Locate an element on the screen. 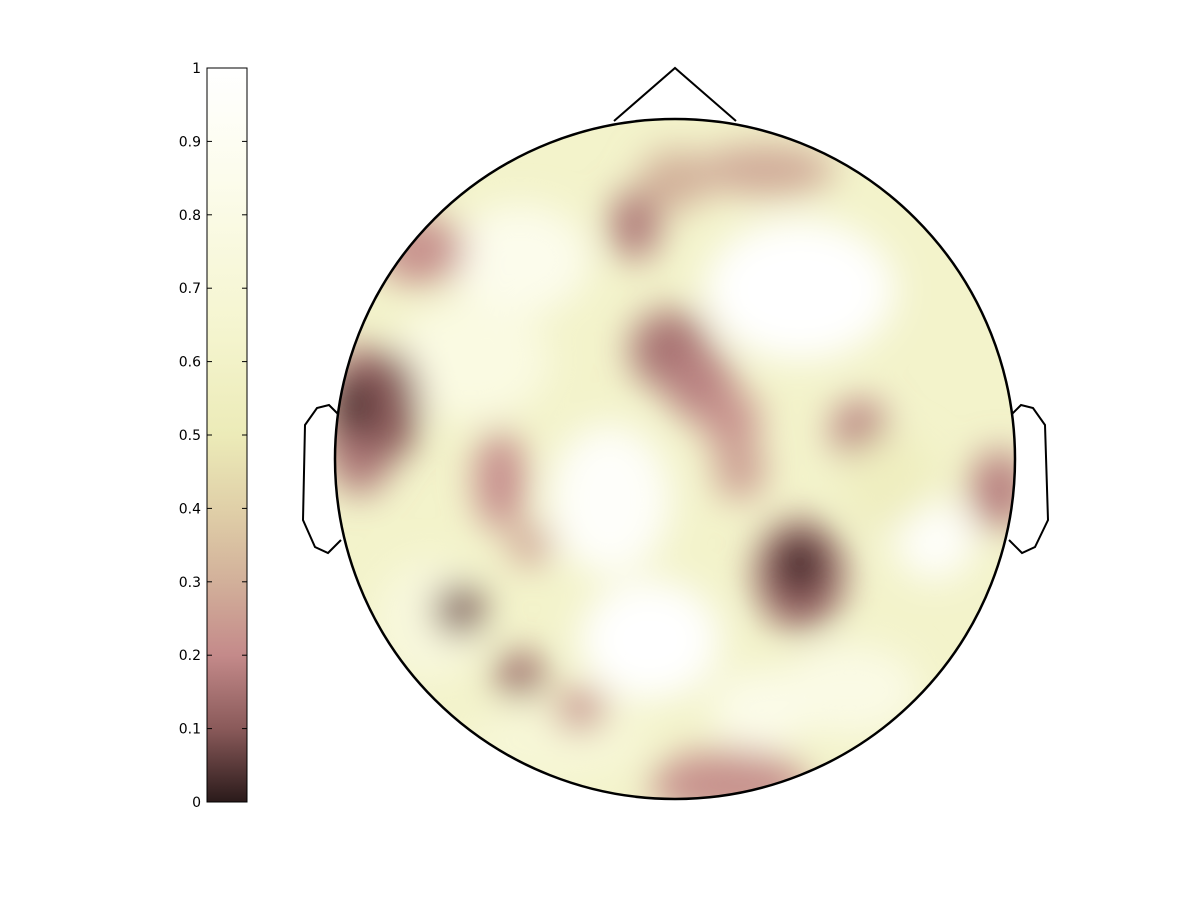  colorbar-tick-label: 0 is located at coordinates (196, 803).